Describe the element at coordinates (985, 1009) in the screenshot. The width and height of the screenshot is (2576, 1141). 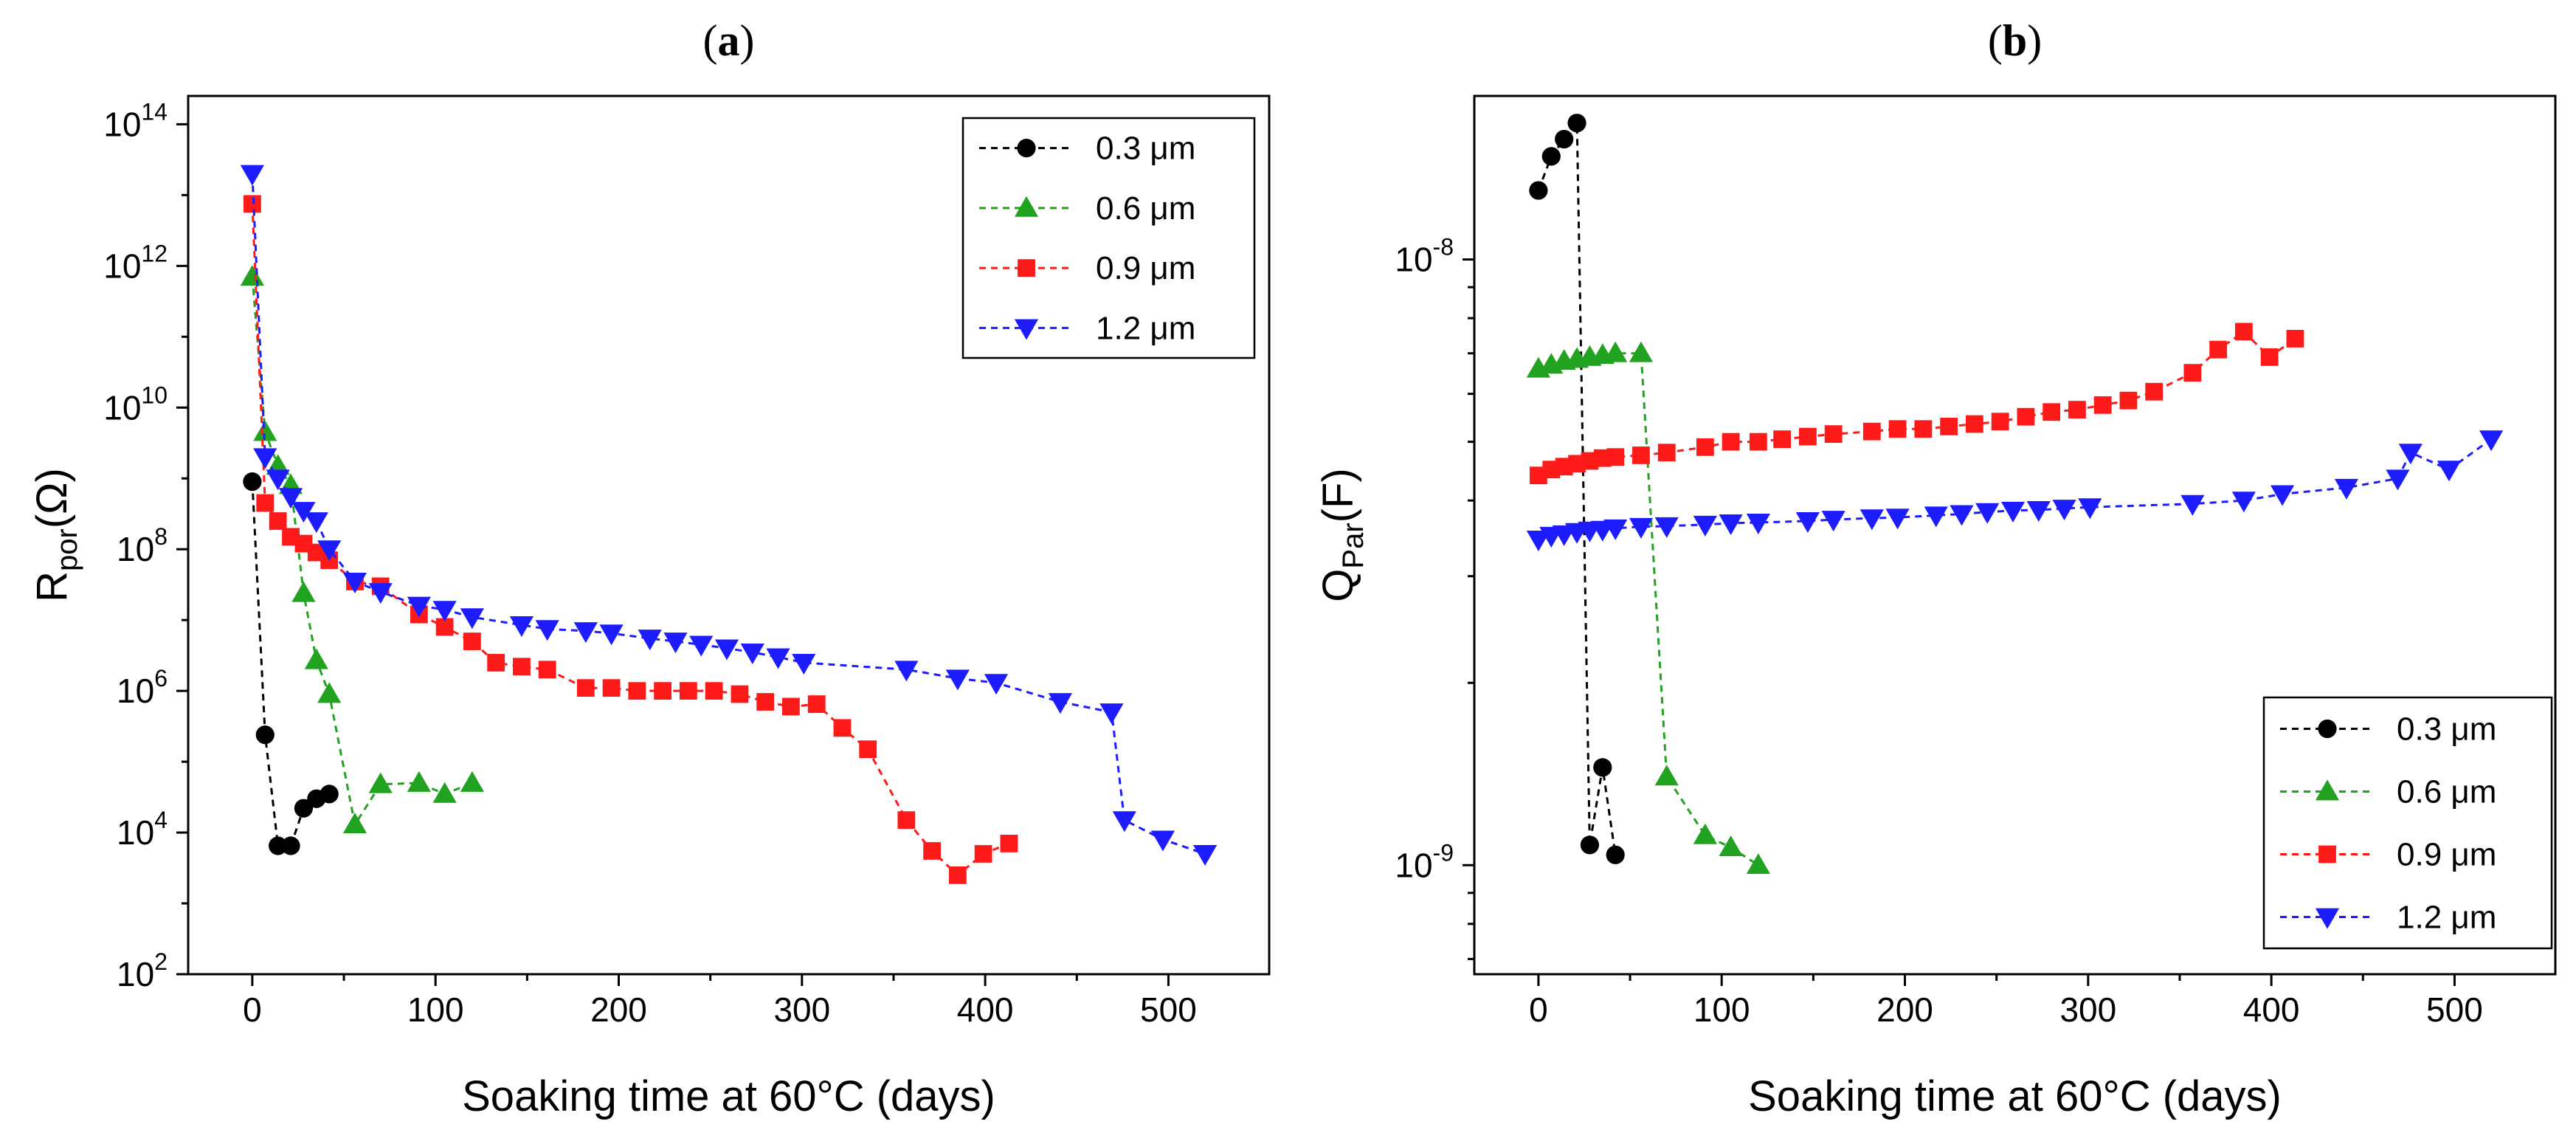
I see `x-tick-label: 400` at that location.